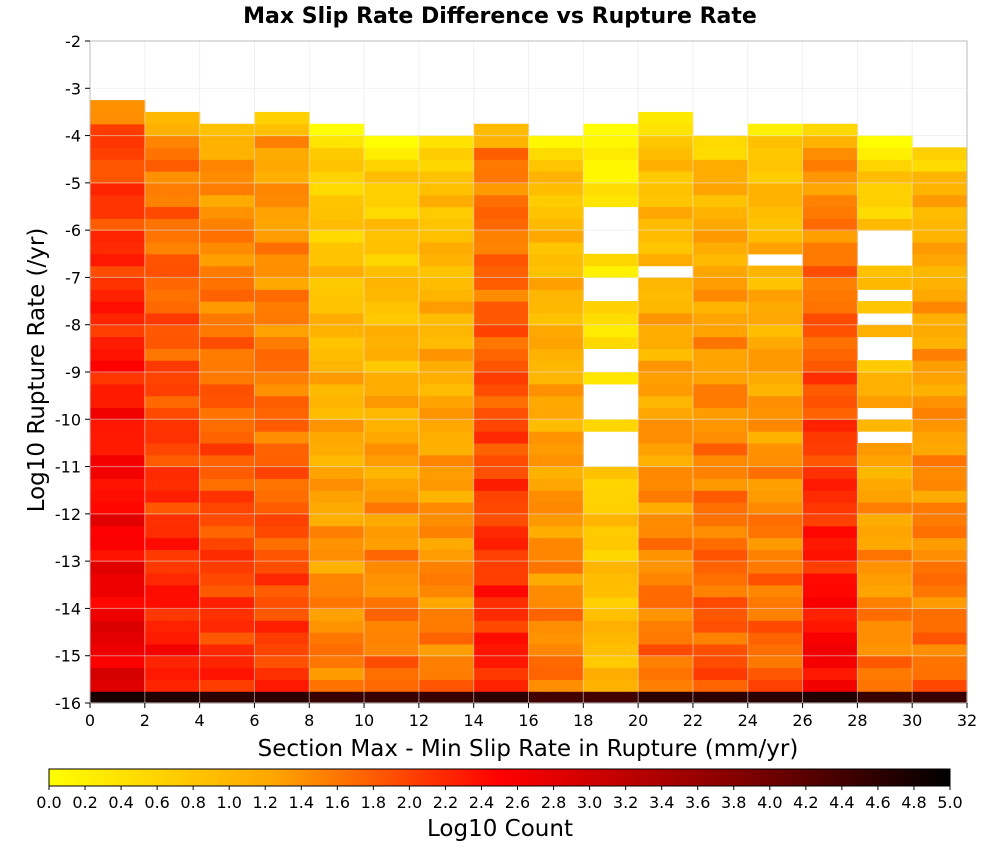 The width and height of the screenshot is (1000, 850). Describe the element at coordinates (841, 802) in the screenshot. I see `colorbar-tick-label: 4.4` at that location.